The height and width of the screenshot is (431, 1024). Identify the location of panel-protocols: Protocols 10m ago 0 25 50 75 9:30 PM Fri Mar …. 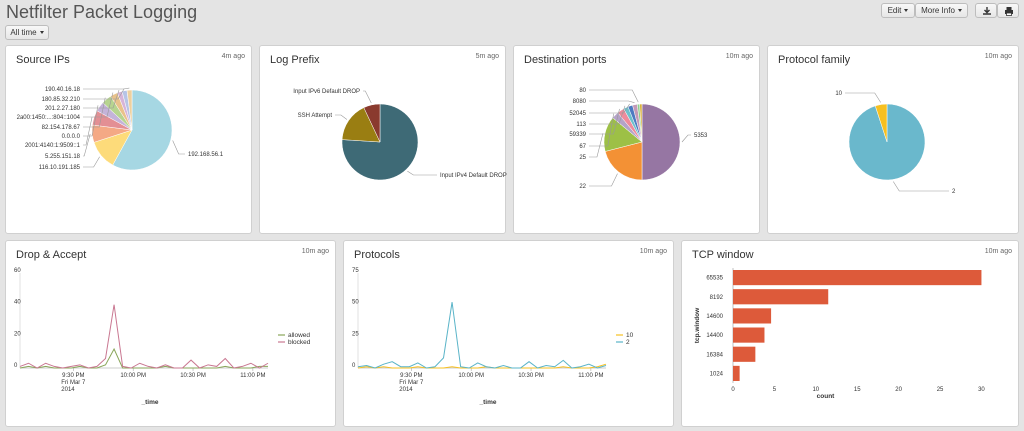
(508, 333).